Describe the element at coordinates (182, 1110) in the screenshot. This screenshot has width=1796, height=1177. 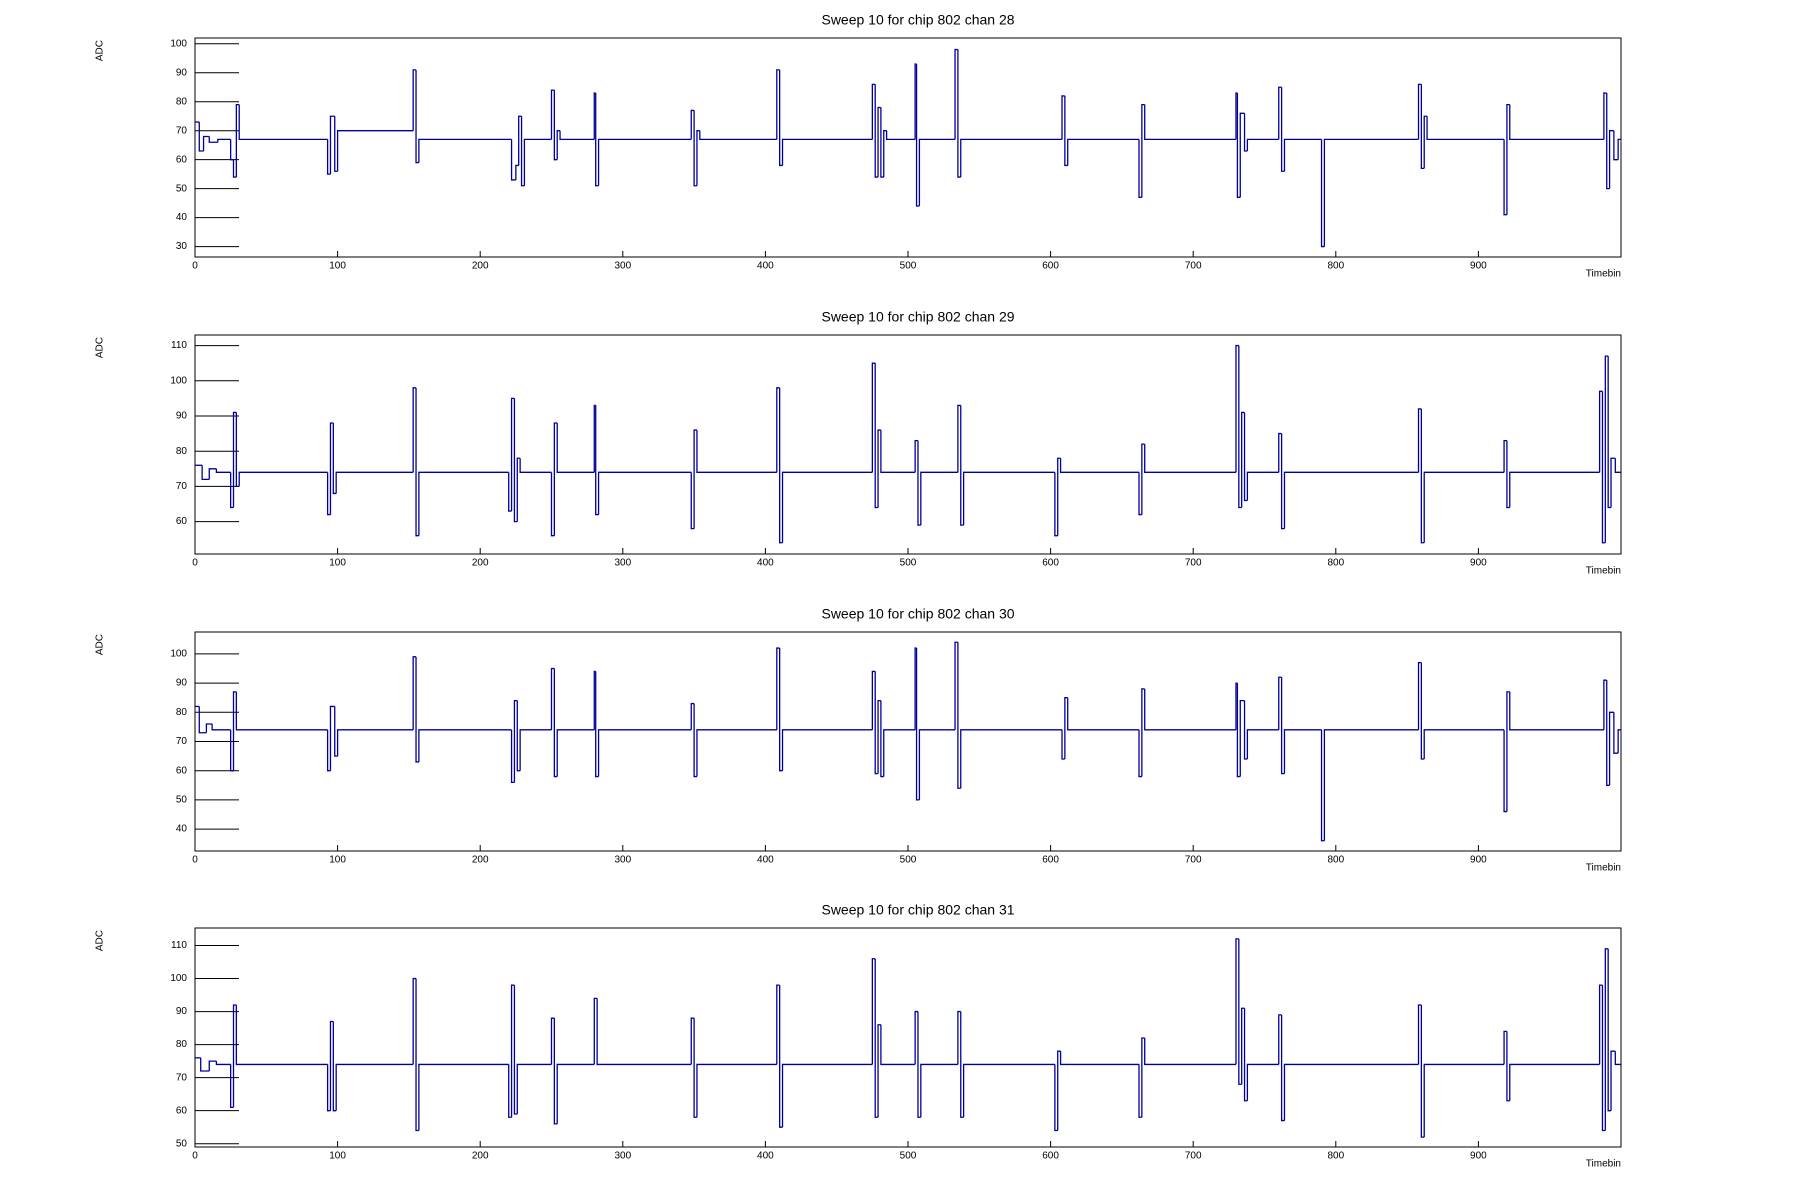
I see `y-tick-label: 60` at that location.